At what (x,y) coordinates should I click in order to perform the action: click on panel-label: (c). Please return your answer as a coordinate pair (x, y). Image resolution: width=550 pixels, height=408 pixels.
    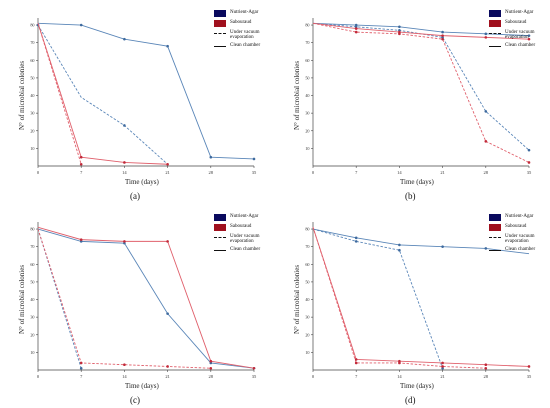
    Looking at the image, I should click on (135, 400).